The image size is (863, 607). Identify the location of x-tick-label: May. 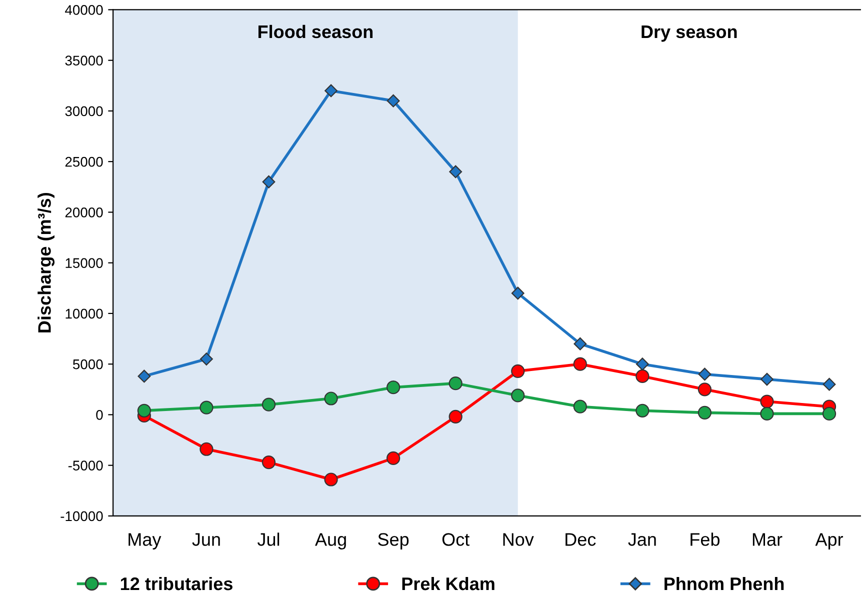
(145, 541).